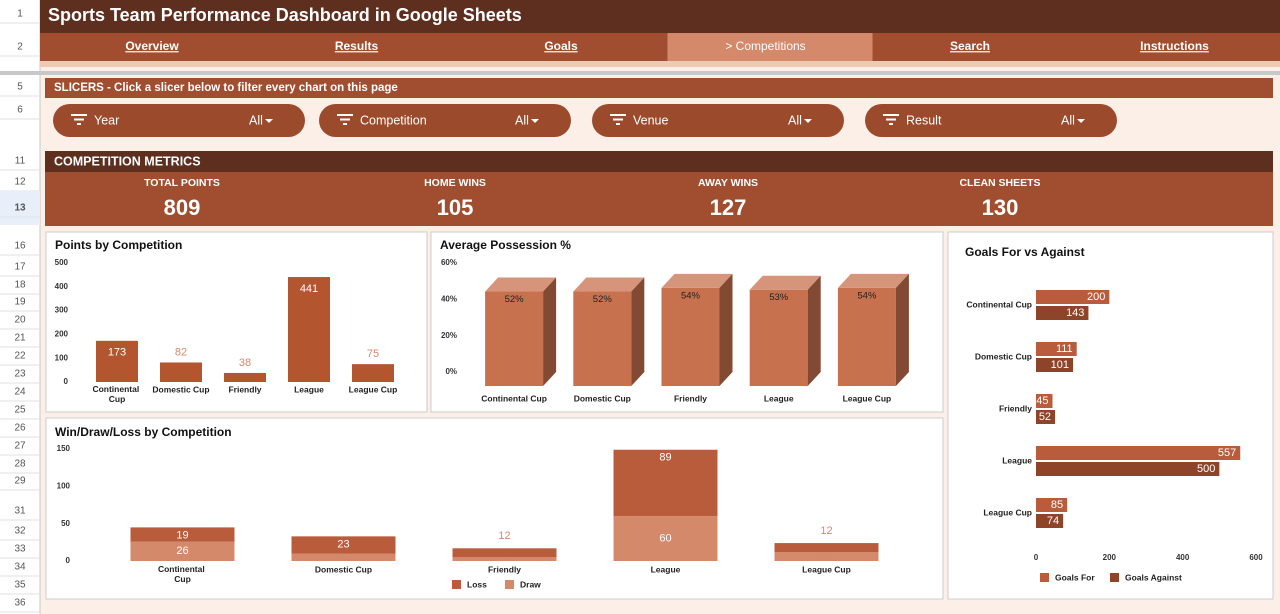 Image resolution: width=1280 pixels, height=614 pixels. Describe the element at coordinates (660, 16) in the screenshot. I see `title-bar` at that location.